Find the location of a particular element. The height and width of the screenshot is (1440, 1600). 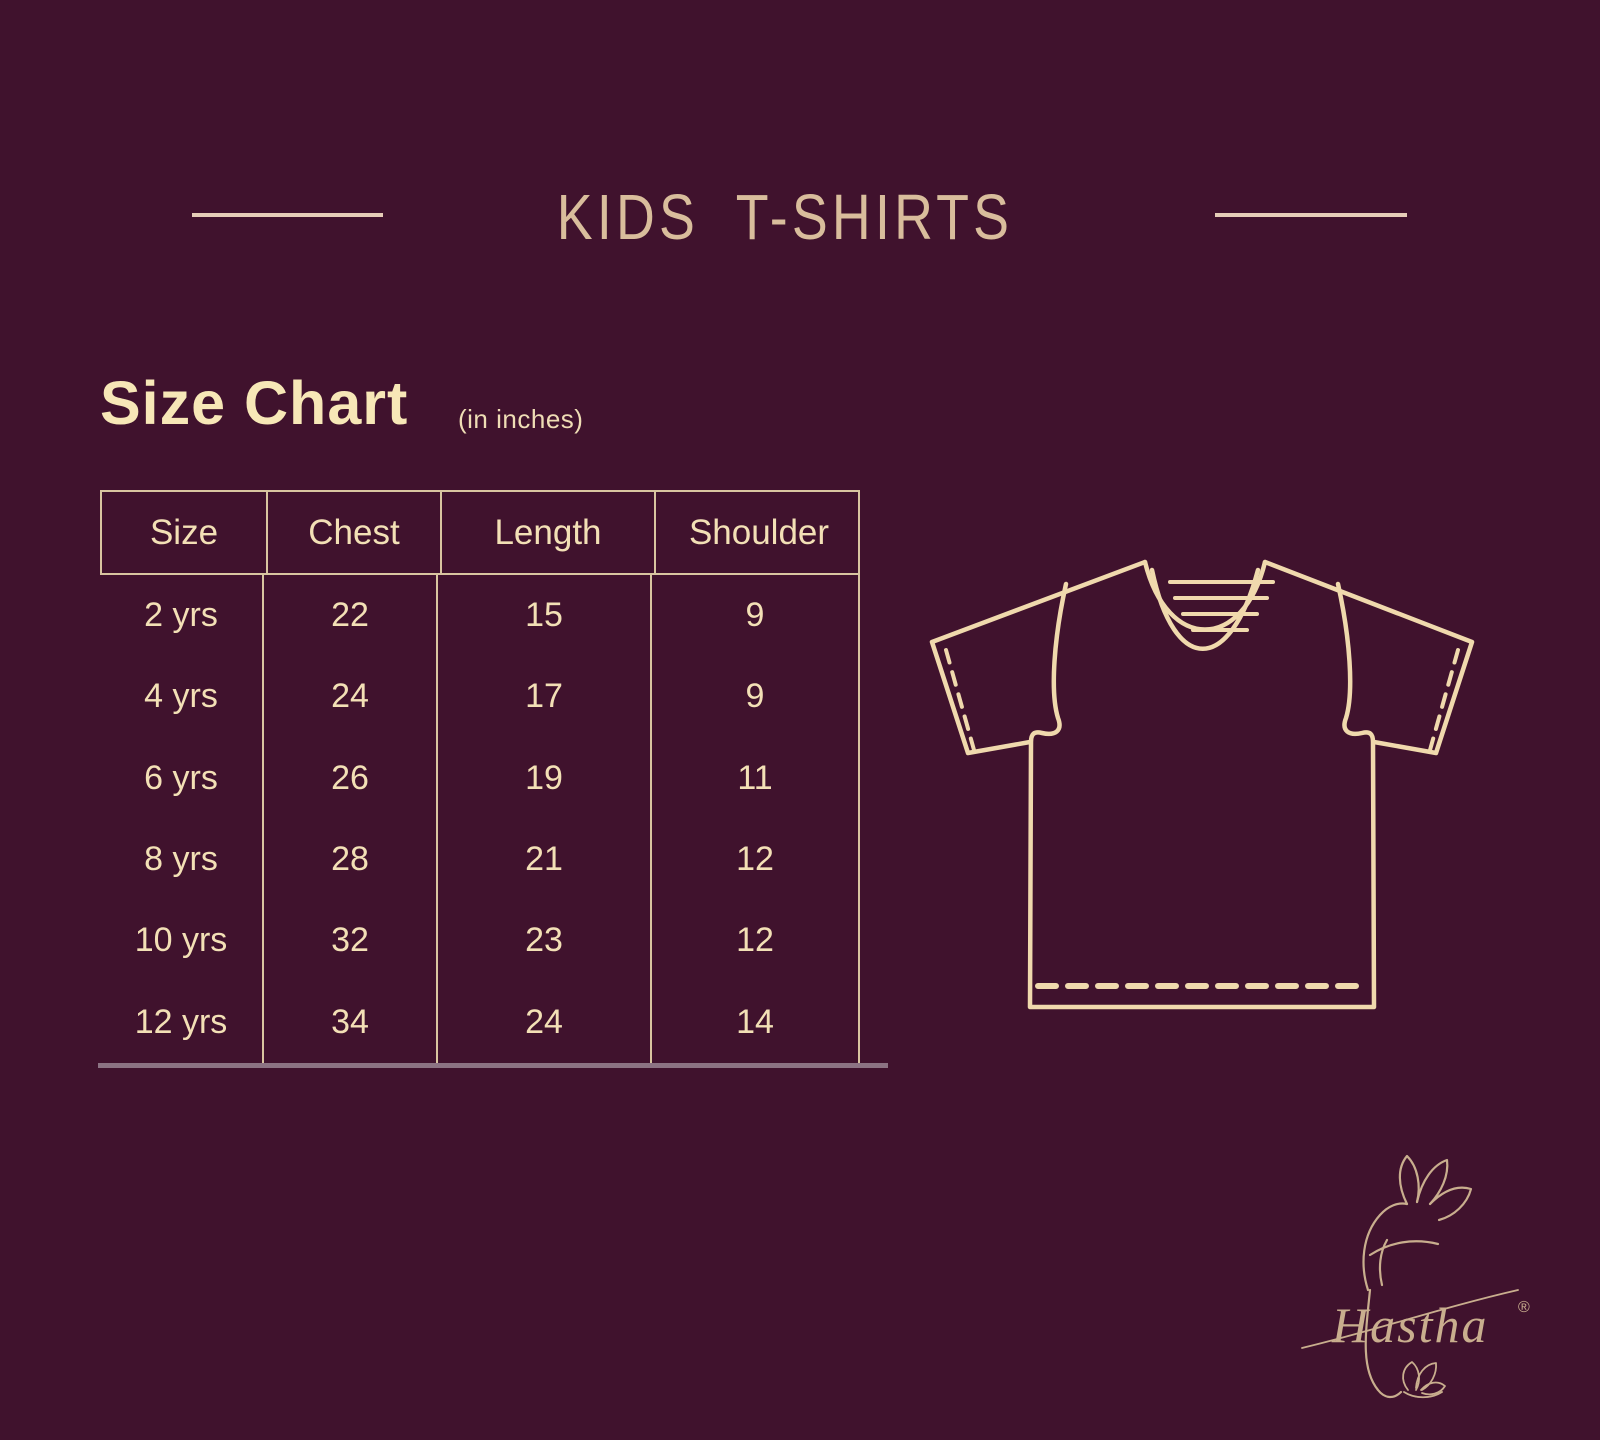

hand-mudra-icon is located at coordinates (1417, 1276).